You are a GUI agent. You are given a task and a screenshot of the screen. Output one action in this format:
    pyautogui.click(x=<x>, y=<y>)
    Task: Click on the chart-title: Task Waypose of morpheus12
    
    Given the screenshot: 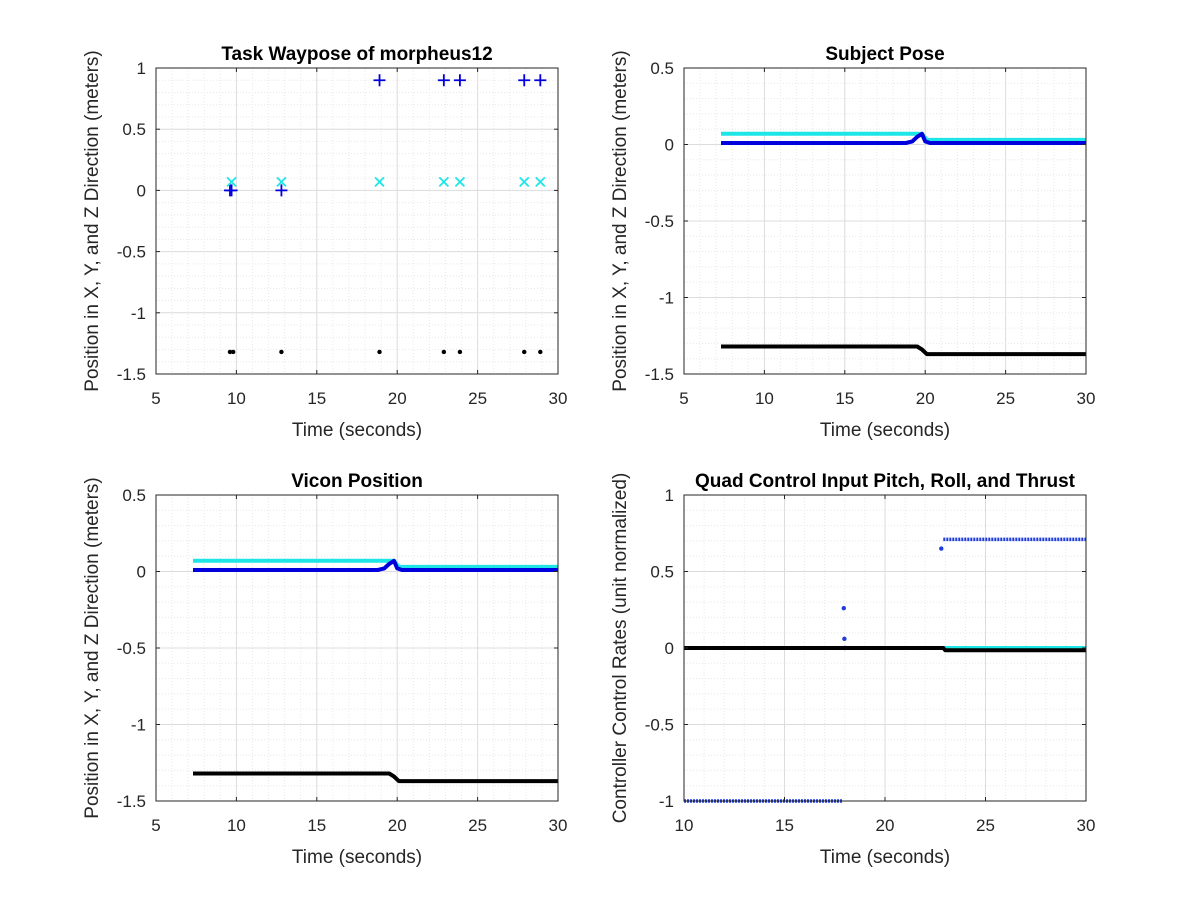 What is the action you would take?
    pyautogui.click(x=356, y=54)
    